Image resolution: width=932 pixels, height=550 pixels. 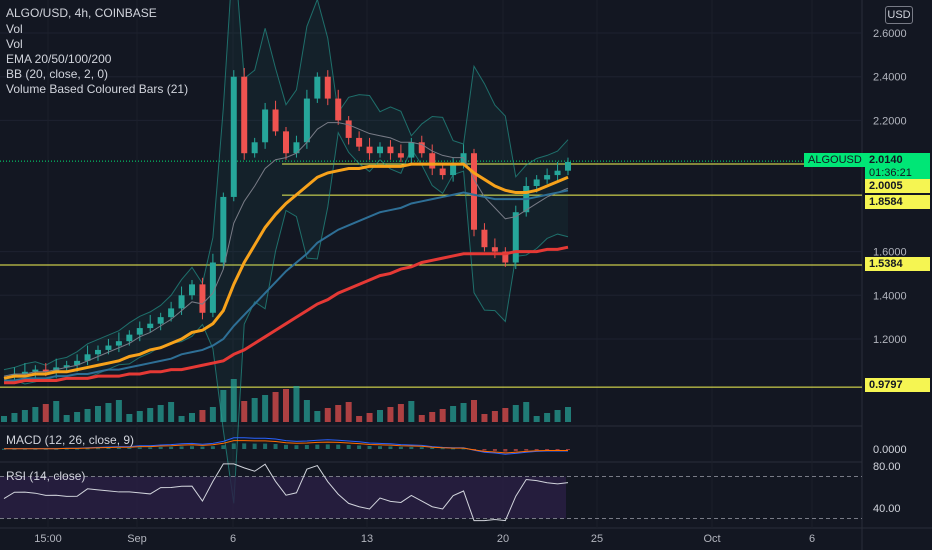 What do you see at coordinates (503, 539) in the screenshot?
I see `x-tick-label: 20` at bounding box center [503, 539].